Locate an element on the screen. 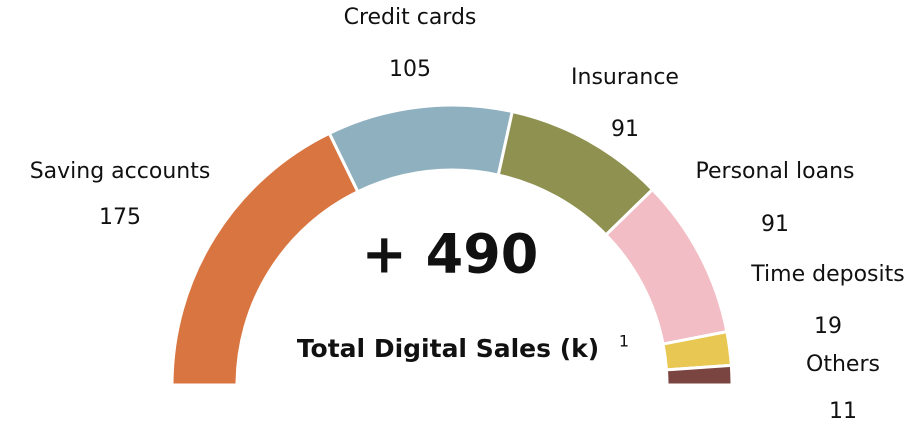 The height and width of the screenshot is (427, 917). category-label: Credit cards is located at coordinates (410, 17).